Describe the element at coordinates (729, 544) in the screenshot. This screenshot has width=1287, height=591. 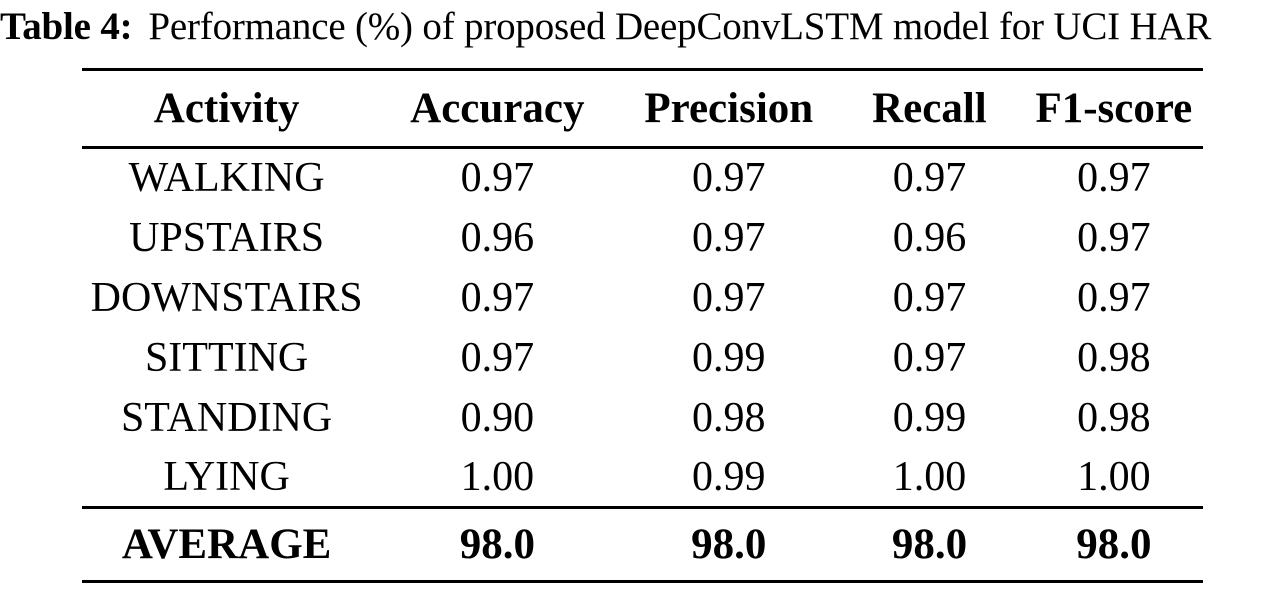
I see `average-precision: 98.0` at that location.